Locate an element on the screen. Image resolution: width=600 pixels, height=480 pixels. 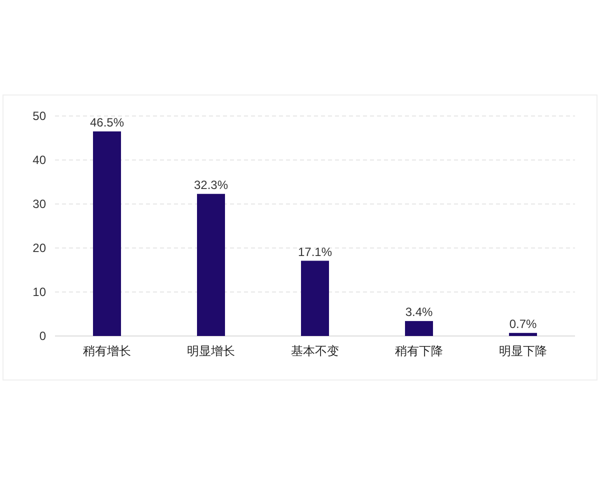
y-tick-label: 40 is located at coordinates (39, 160).